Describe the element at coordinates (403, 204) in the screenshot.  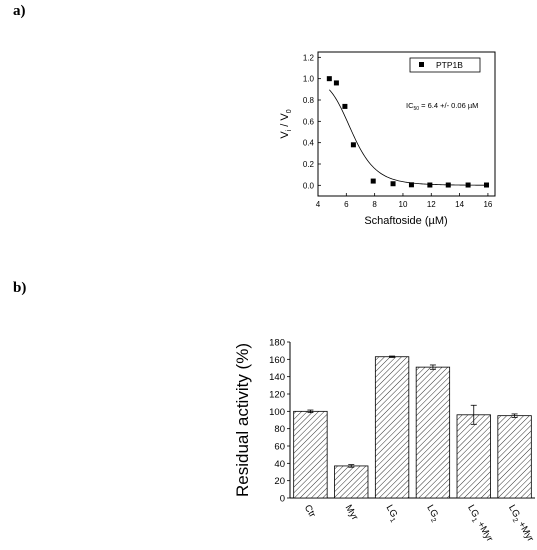
I see `chart-a-x-tick-label: 10` at that location.